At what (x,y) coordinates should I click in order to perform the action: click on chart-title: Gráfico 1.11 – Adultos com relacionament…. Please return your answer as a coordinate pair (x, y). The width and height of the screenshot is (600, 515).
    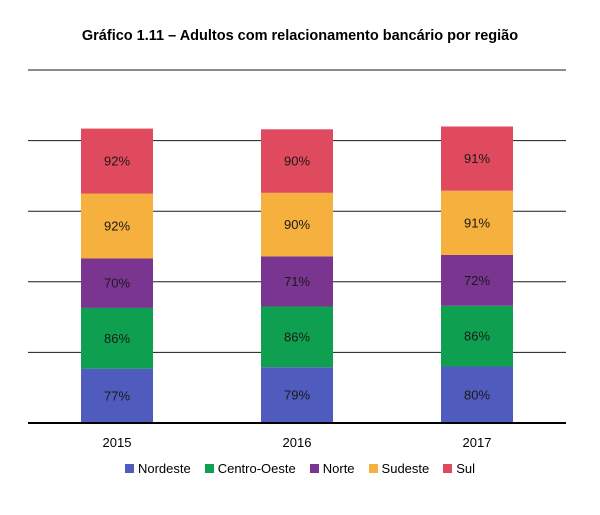
    Looking at the image, I should click on (300, 36).